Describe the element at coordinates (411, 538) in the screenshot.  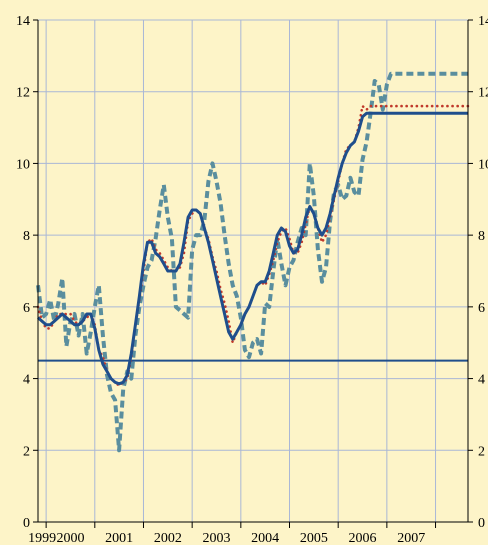
I see `x-tick-label: 2007` at that location.